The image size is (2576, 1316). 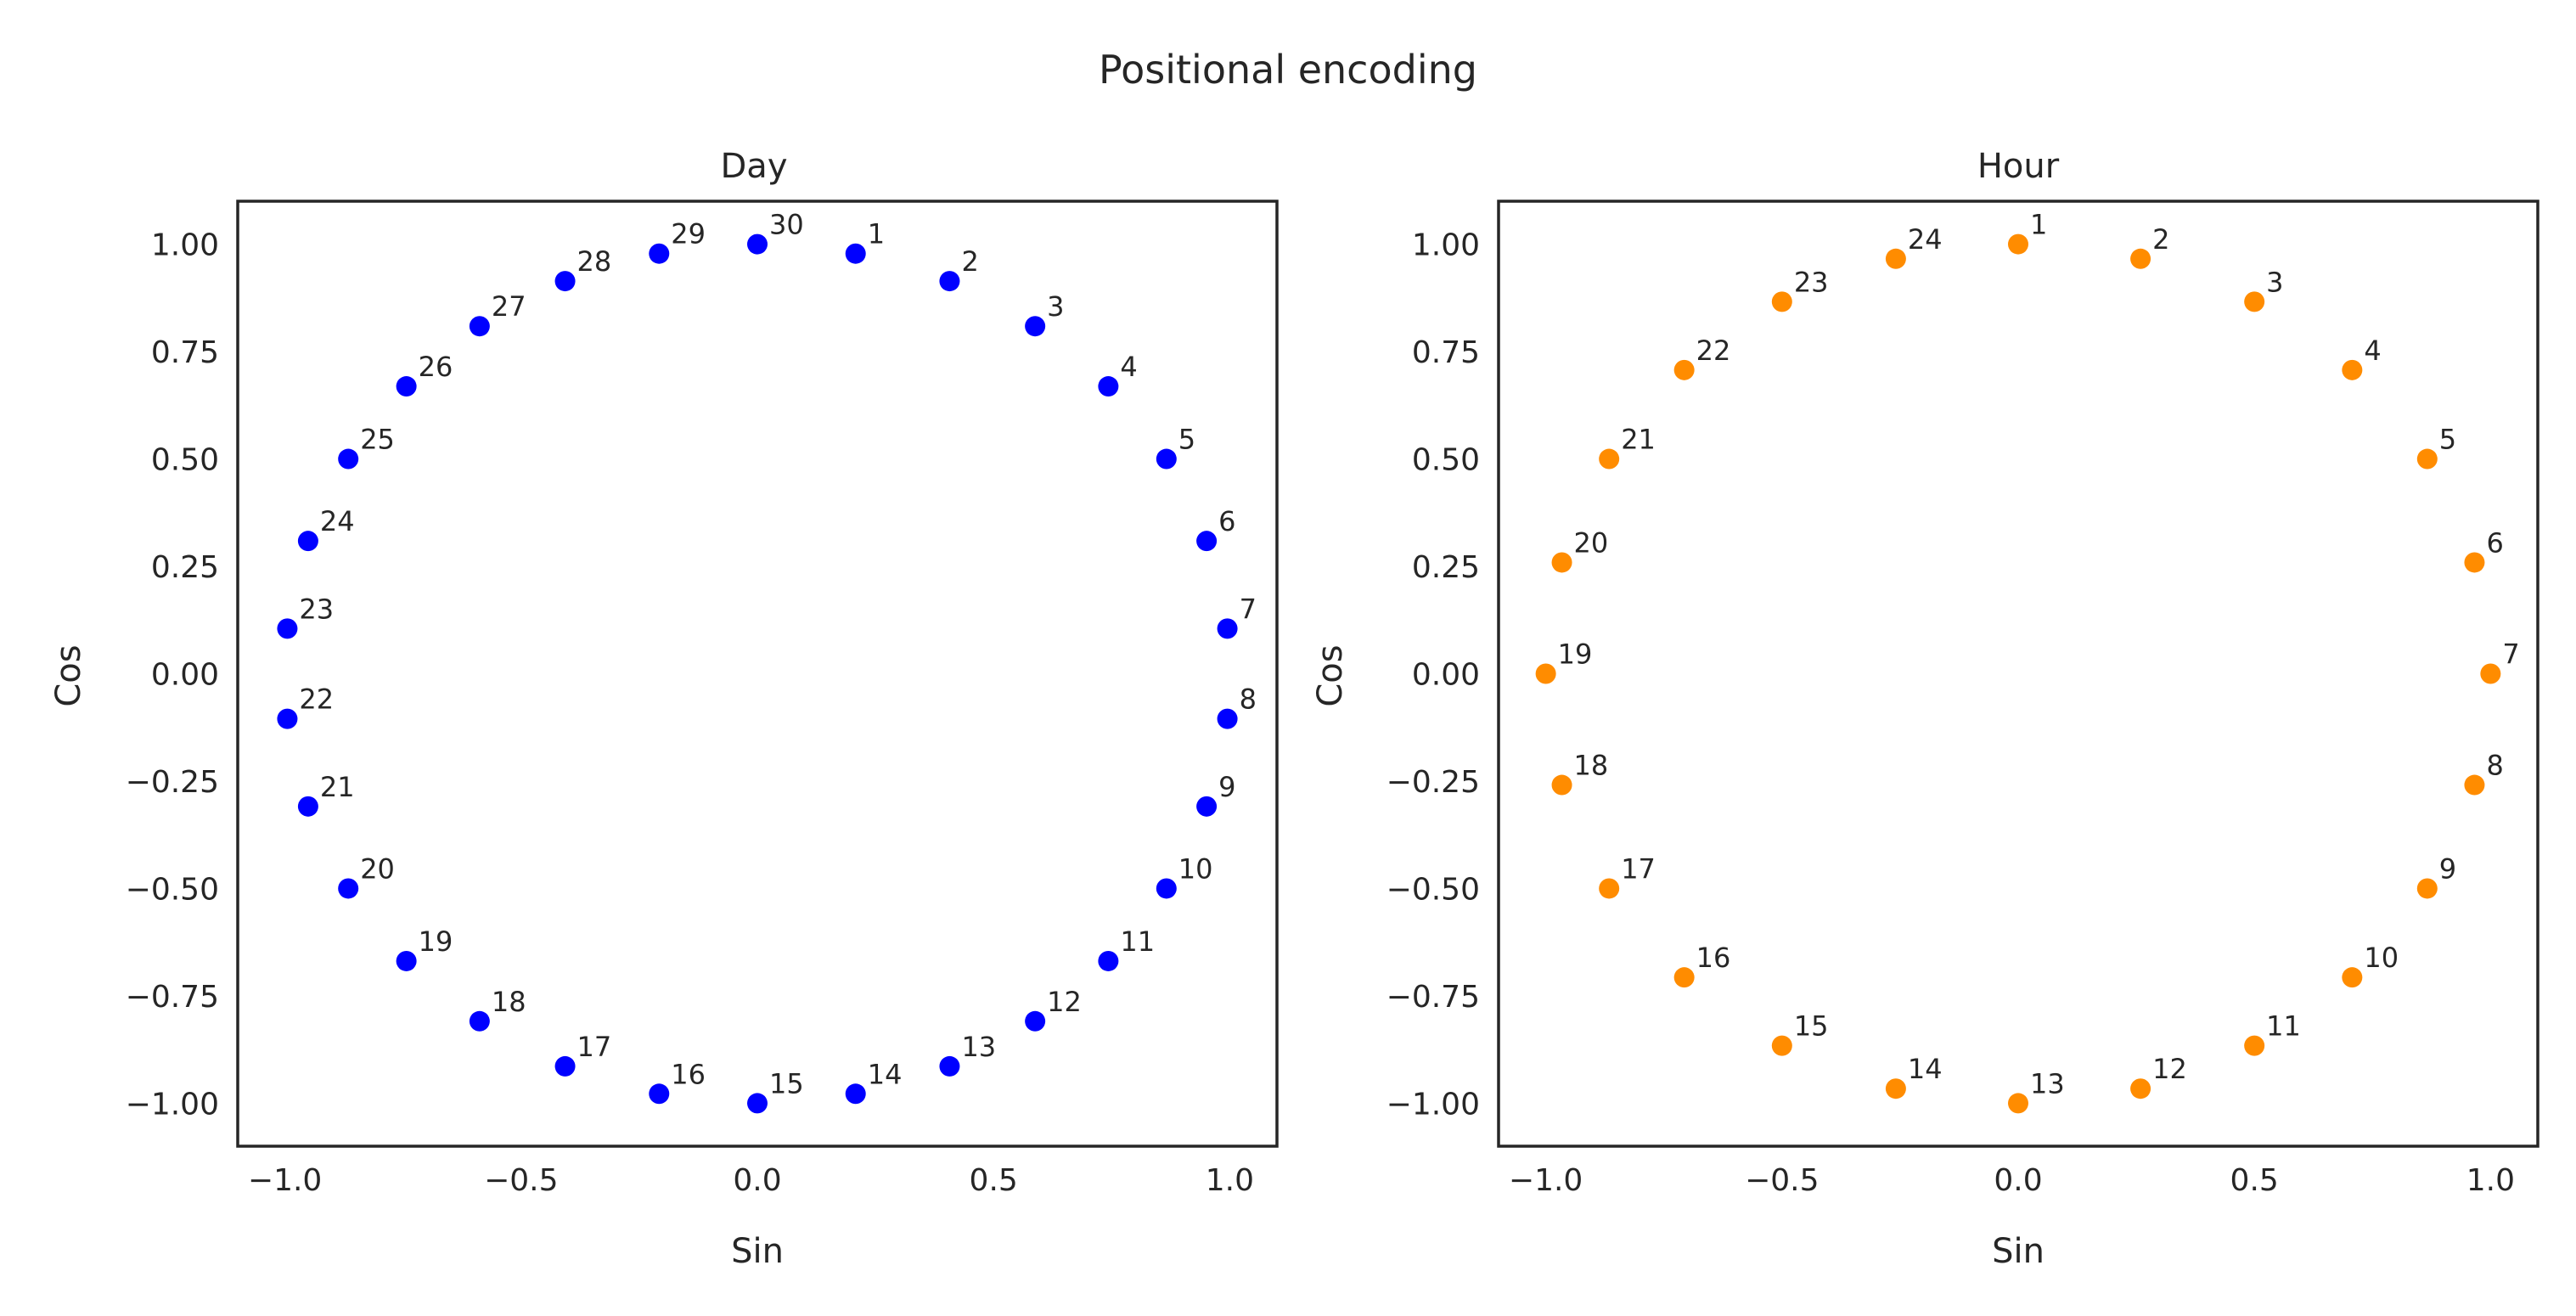 What do you see at coordinates (1446, 567) in the screenshot?
I see `hour-y-tick-label: 0.25` at bounding box center [1446, 567].